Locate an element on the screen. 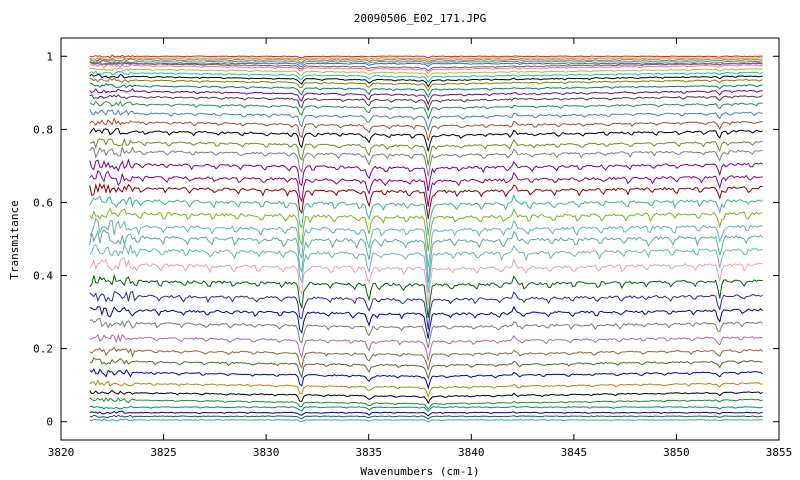 The image size is (800, 480). y-tick-label: 0 is located at coordinates (49, 422).